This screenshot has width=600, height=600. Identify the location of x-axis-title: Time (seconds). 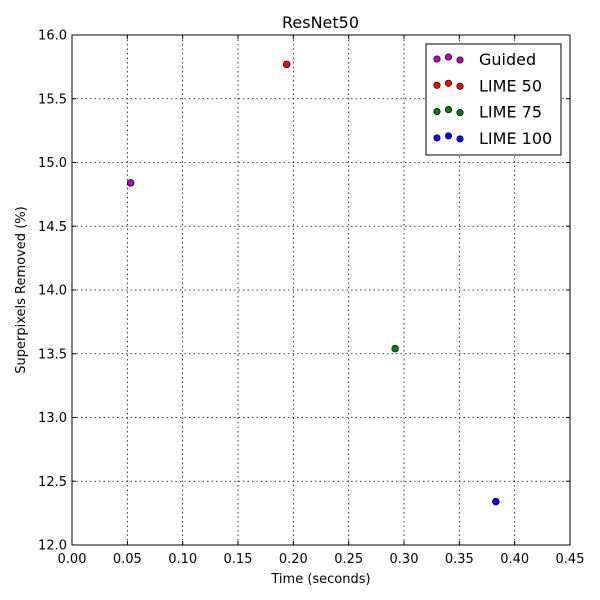
(320, 579).